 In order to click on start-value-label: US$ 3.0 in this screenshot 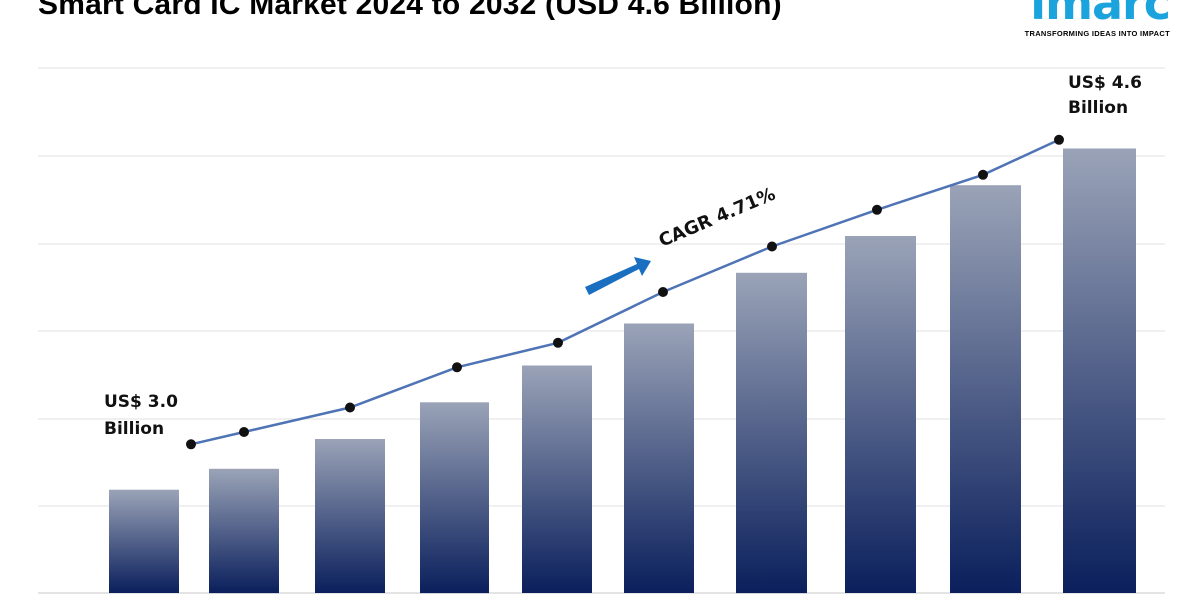, I will do `click(141, 402)`.